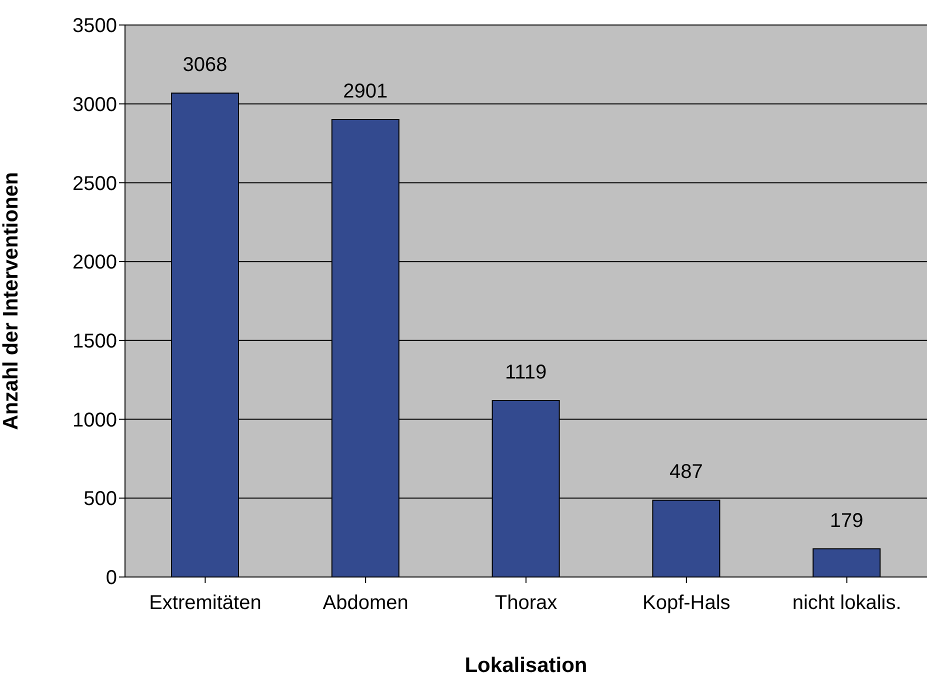 Image resolution: width=927 pixels, height=674 pixels. What do you see at coordinates (100, 499) in the screenshot?
I see `y-tick-label: 500` at bounding box center [100, 499].